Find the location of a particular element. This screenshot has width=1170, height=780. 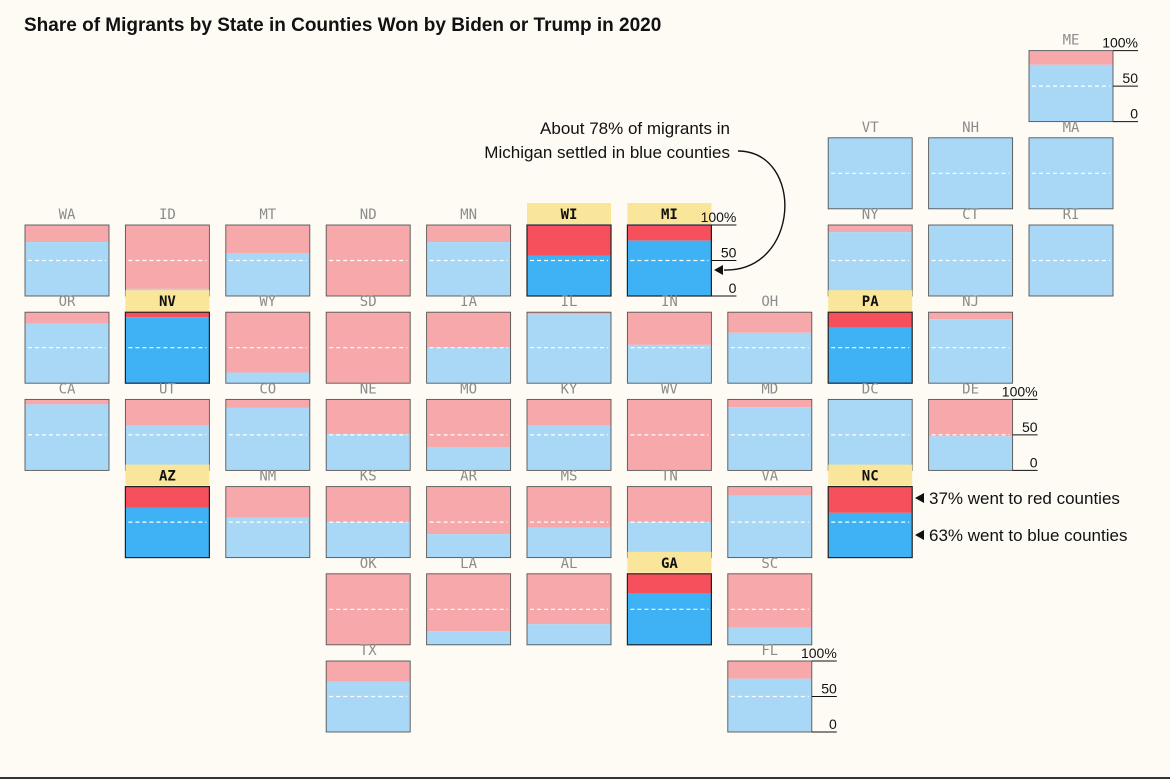

state-label-nc: NC is located at coordinates (870, 477).